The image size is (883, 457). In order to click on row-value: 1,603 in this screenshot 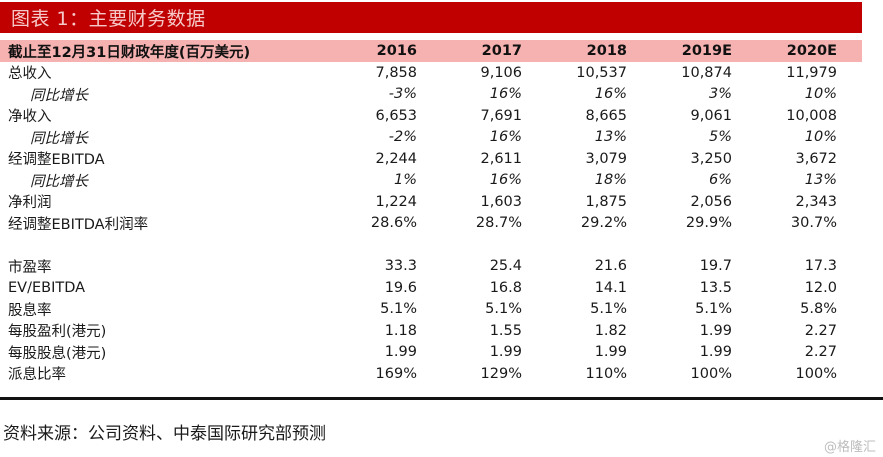, I will do `click(501, 201)`.